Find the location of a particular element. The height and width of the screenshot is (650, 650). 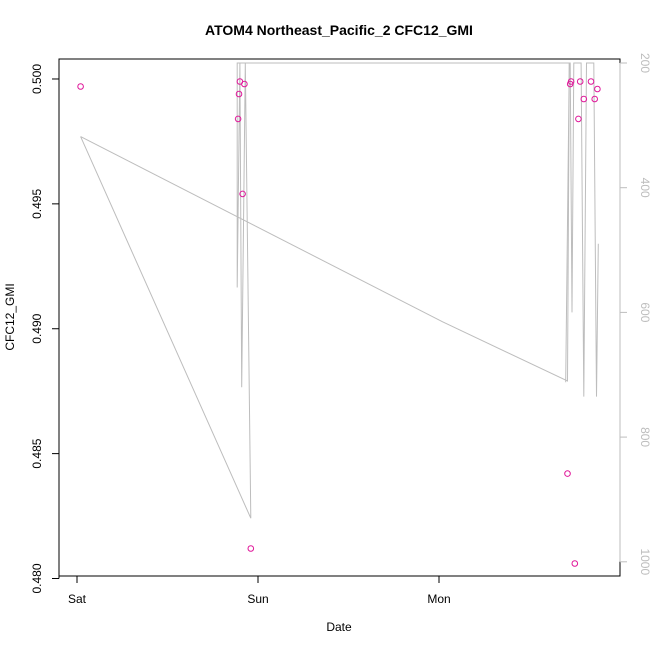

chart-title: ATOM4 Northeast_Pacific_2 CFC12_GMI is located at coordinates (339, 30).